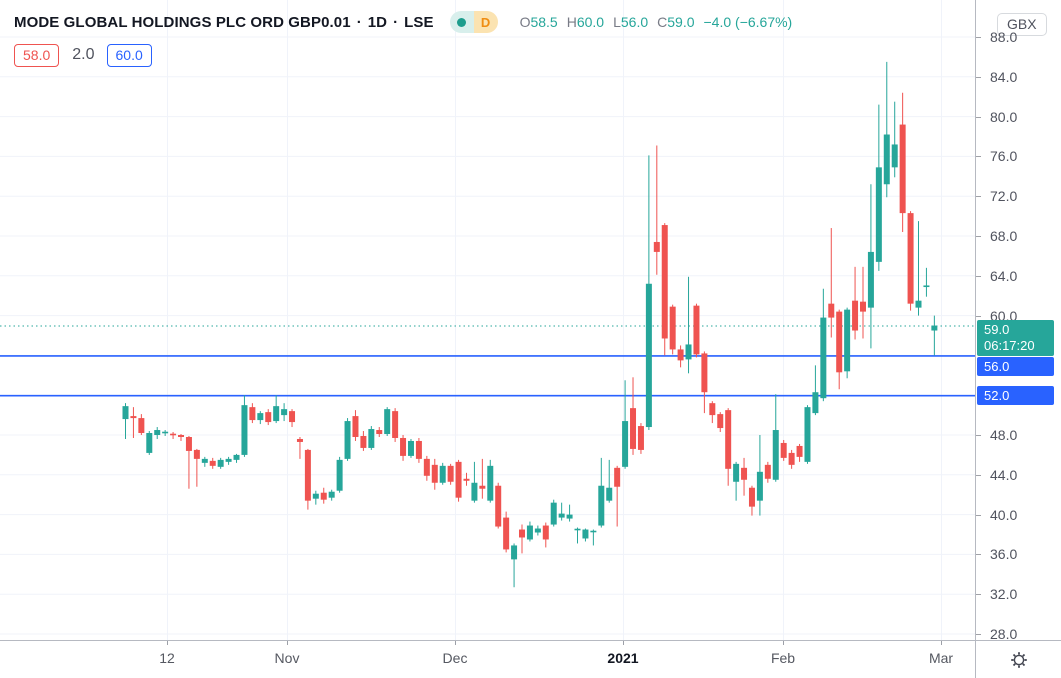 Image resolution: width=1061 pixels, height=678 pixels. What do you see at coordinates (37, 55) in the screenshot?
I see `stop-price-box: 58.0` at bounding box center [37, 55].